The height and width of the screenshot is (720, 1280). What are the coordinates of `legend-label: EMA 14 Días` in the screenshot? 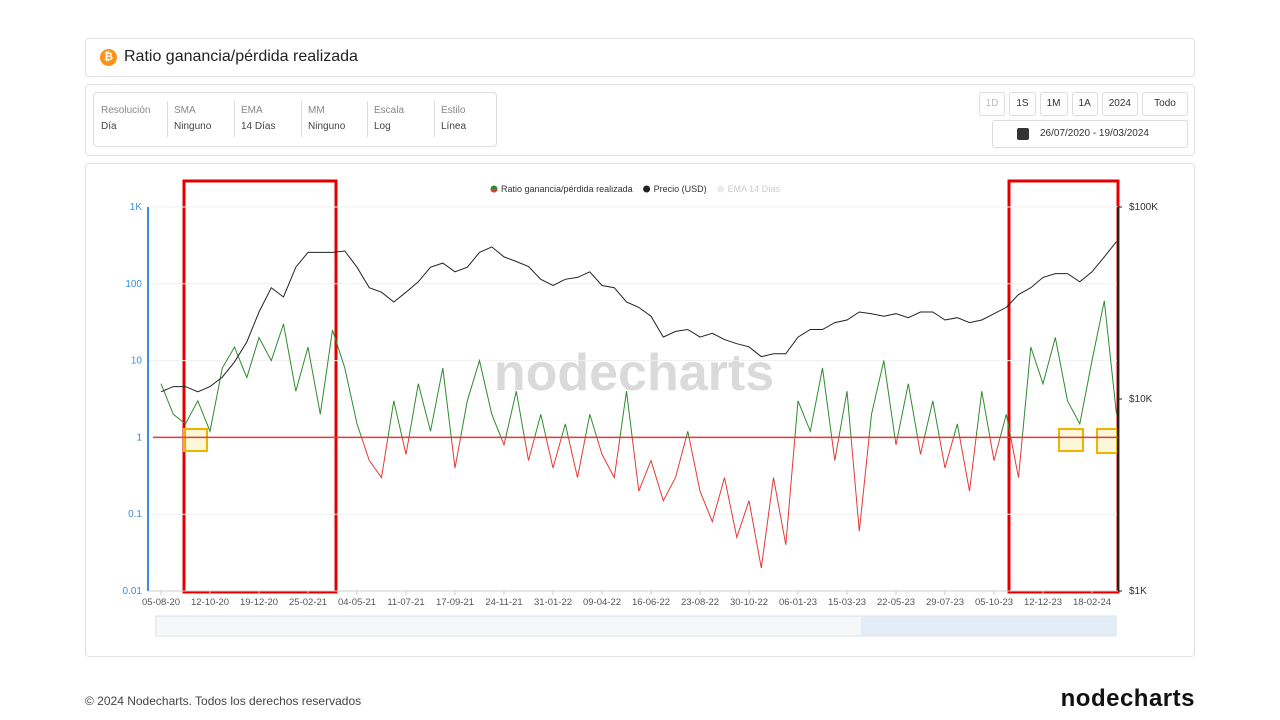 It's located at (754, 189).